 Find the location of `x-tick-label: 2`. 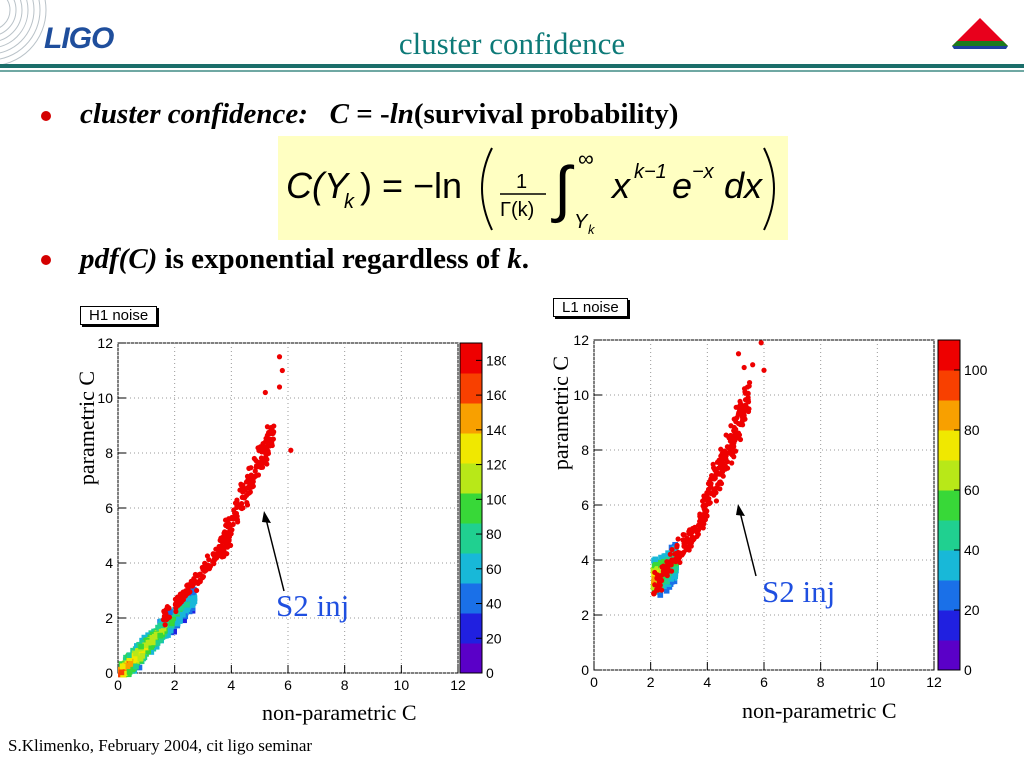

x-tick-label: 2 is located at coordinates (175, 684).